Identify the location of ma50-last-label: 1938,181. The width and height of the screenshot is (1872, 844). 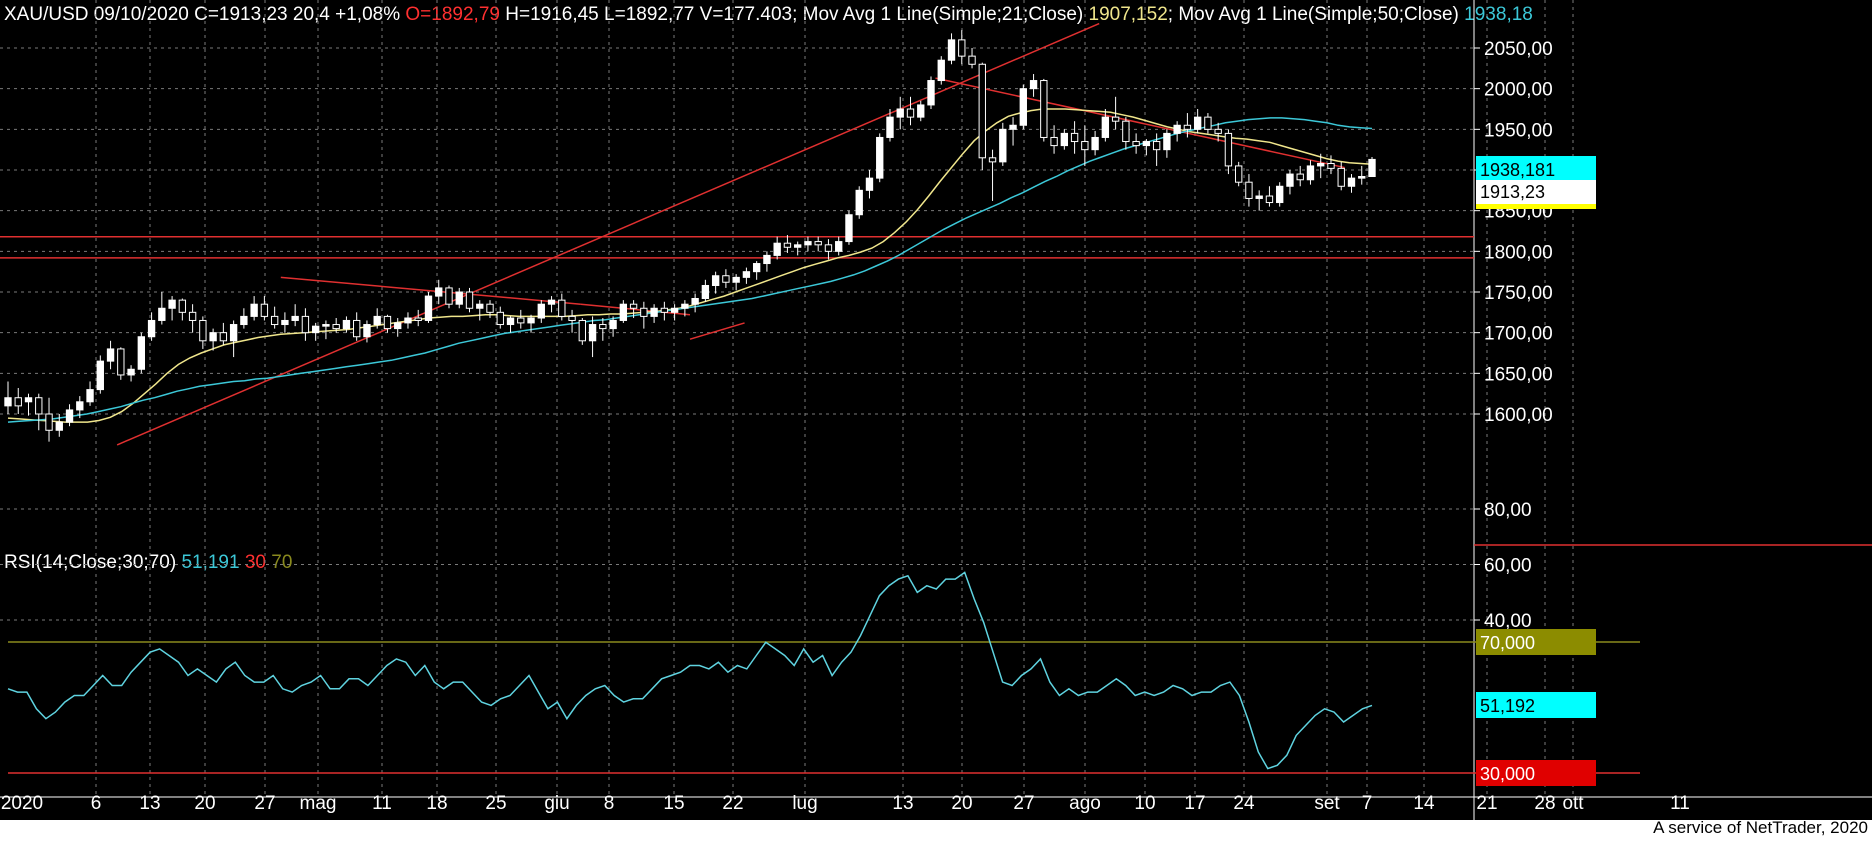
(1517, 170).